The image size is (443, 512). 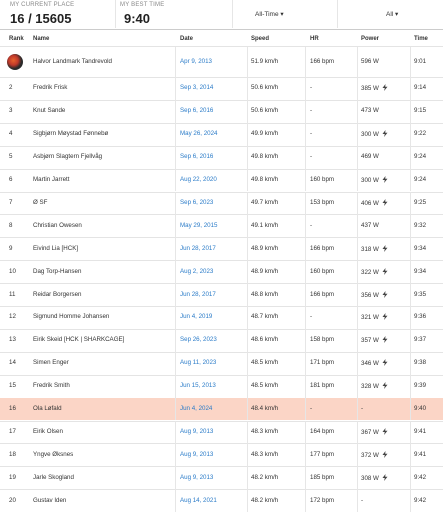 I want to click on date-cell: Jun 4, 2024, so click(x=196, y=408).